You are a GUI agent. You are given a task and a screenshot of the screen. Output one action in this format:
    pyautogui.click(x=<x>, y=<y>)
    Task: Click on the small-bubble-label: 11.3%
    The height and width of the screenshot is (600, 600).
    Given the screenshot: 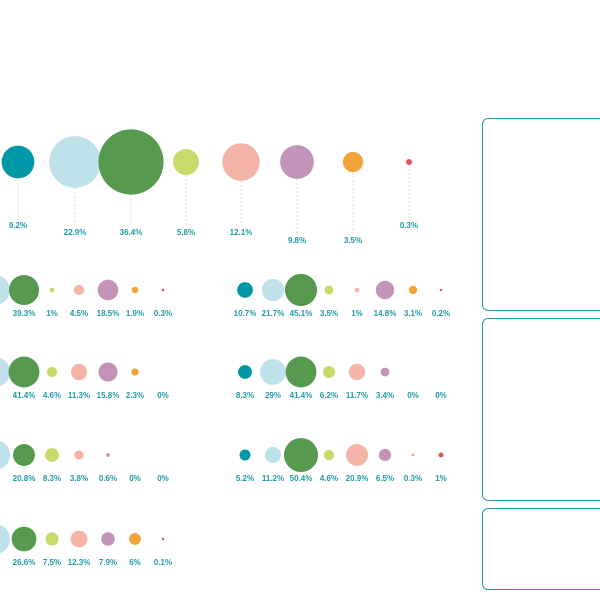 What is the action you would take?
    pyautogui.click(x=79, y=395)
    